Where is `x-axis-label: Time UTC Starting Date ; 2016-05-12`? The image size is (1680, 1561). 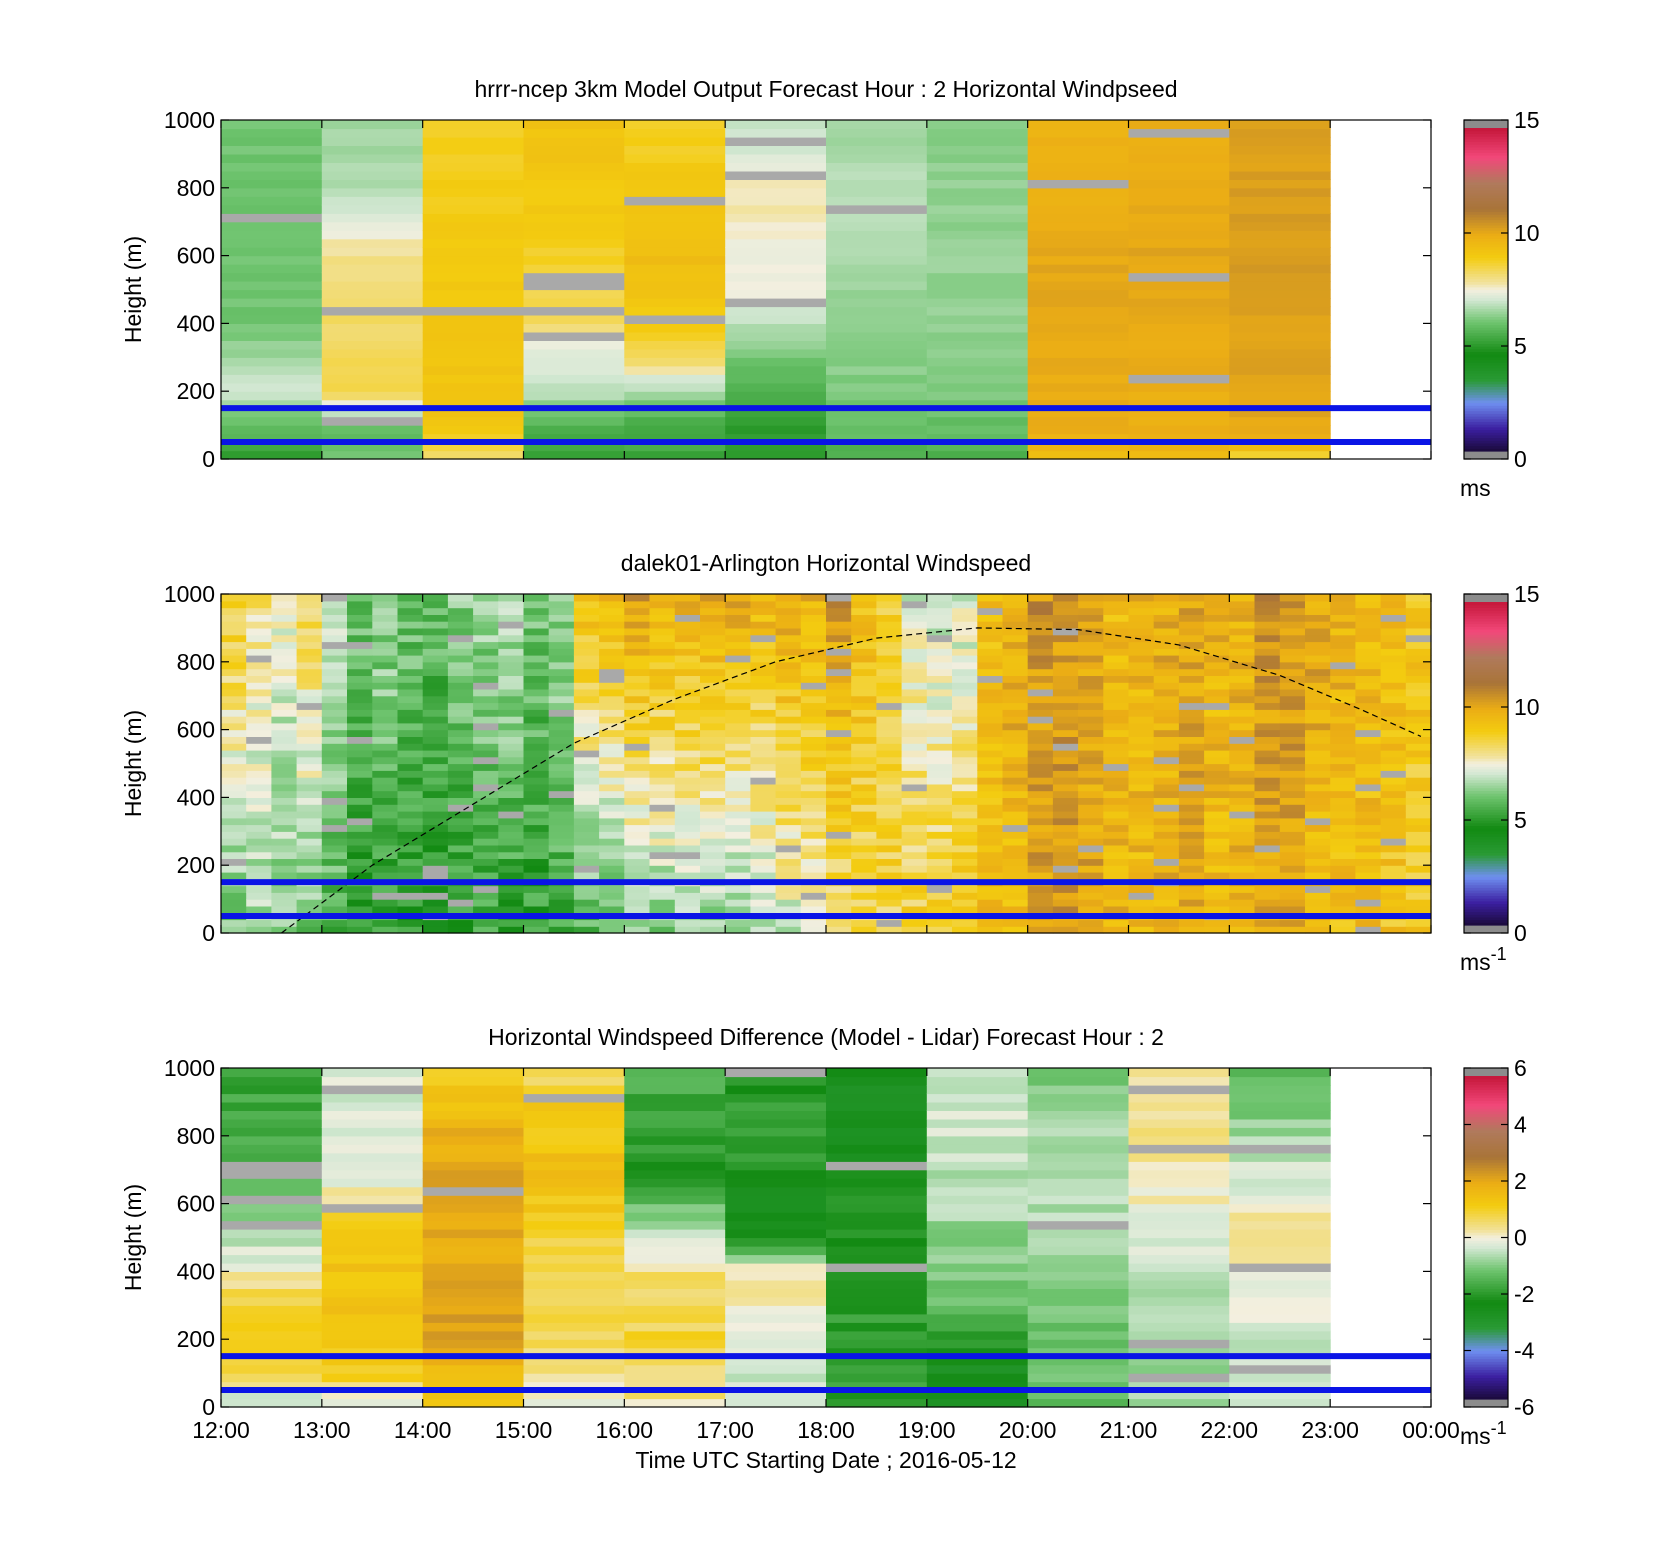
x-axis-label: Time UTC Starting Date ; 2016-05-12 is located at coordinates (825, 1460).